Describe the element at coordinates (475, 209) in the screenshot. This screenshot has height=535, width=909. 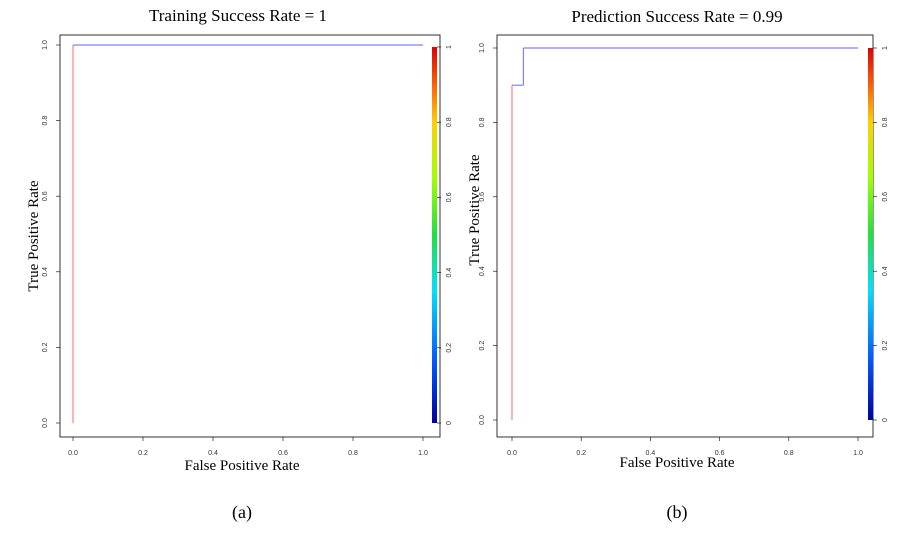
I see `chart-b-y-axis-label: True Positive Rate` at that location.